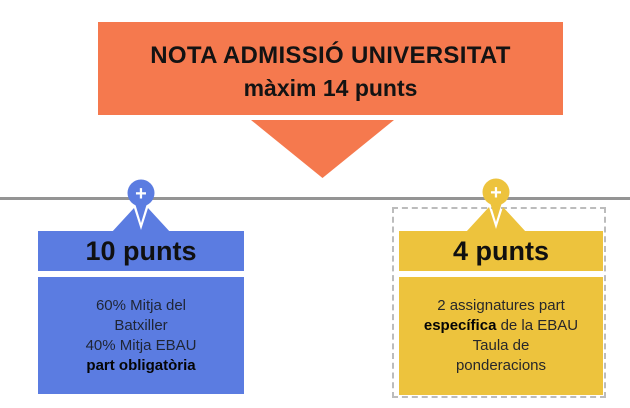  Describe the element at coordinates (330, 87) in the screenshot. I see `page-subtitle: màxim 14 punts` at that location.